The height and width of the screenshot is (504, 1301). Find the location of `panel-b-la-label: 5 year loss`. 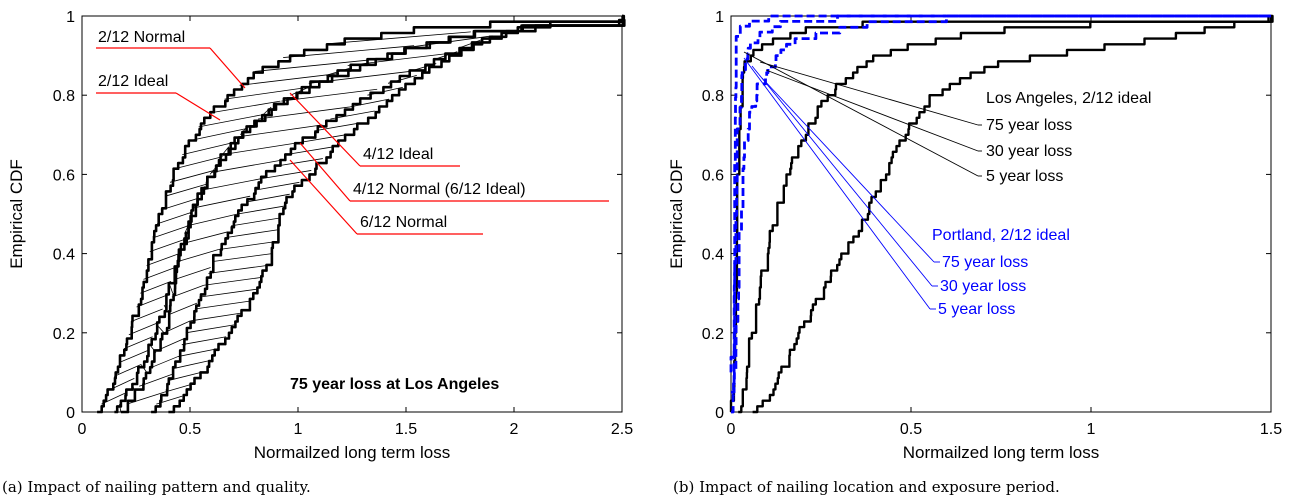

panel-b-la-label: 5 year loss is located at coordinates (1024, 176).